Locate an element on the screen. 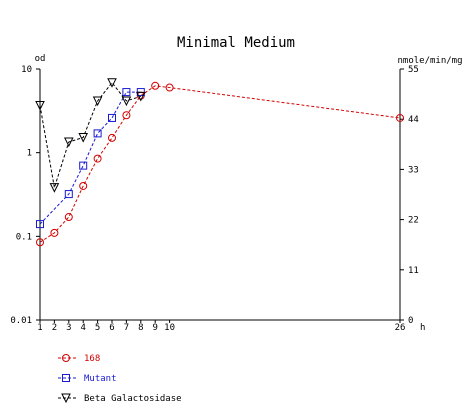 The image size is (472, 405). right-axis-title: nmole/min/mg is located at coordinates (429, 61).